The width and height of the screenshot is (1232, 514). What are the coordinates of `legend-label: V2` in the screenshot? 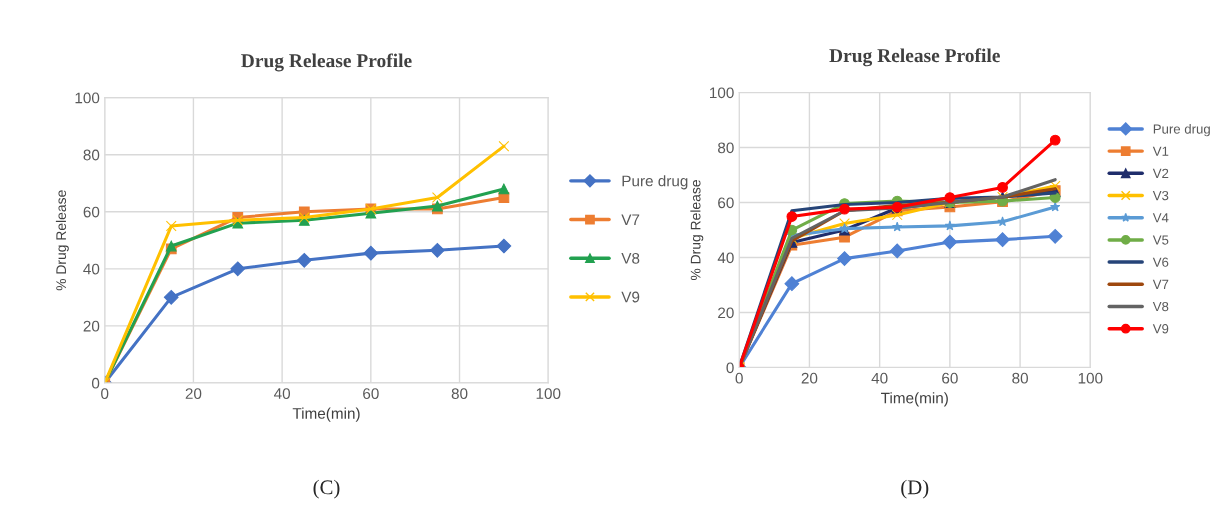 It's located at (1160, 173).